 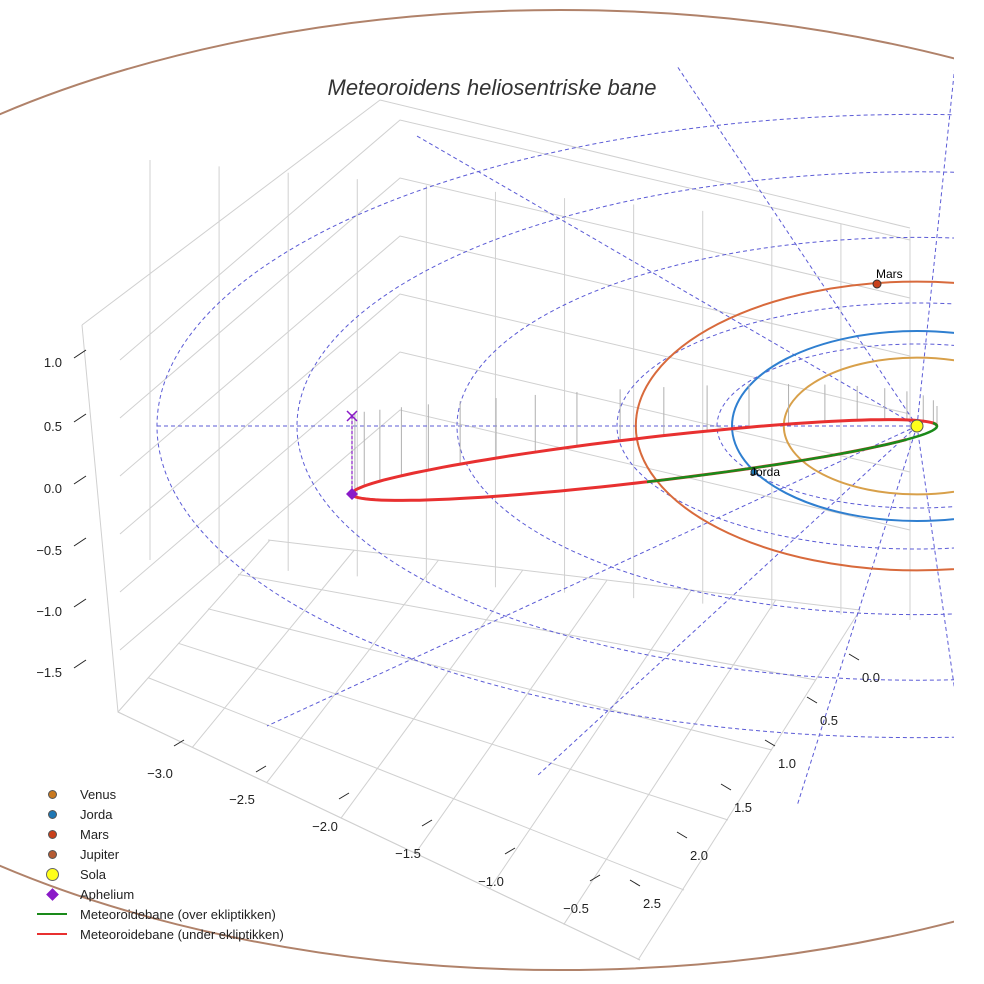 I want to click on legend-label: Jupiter, so click(x=100, y=854).